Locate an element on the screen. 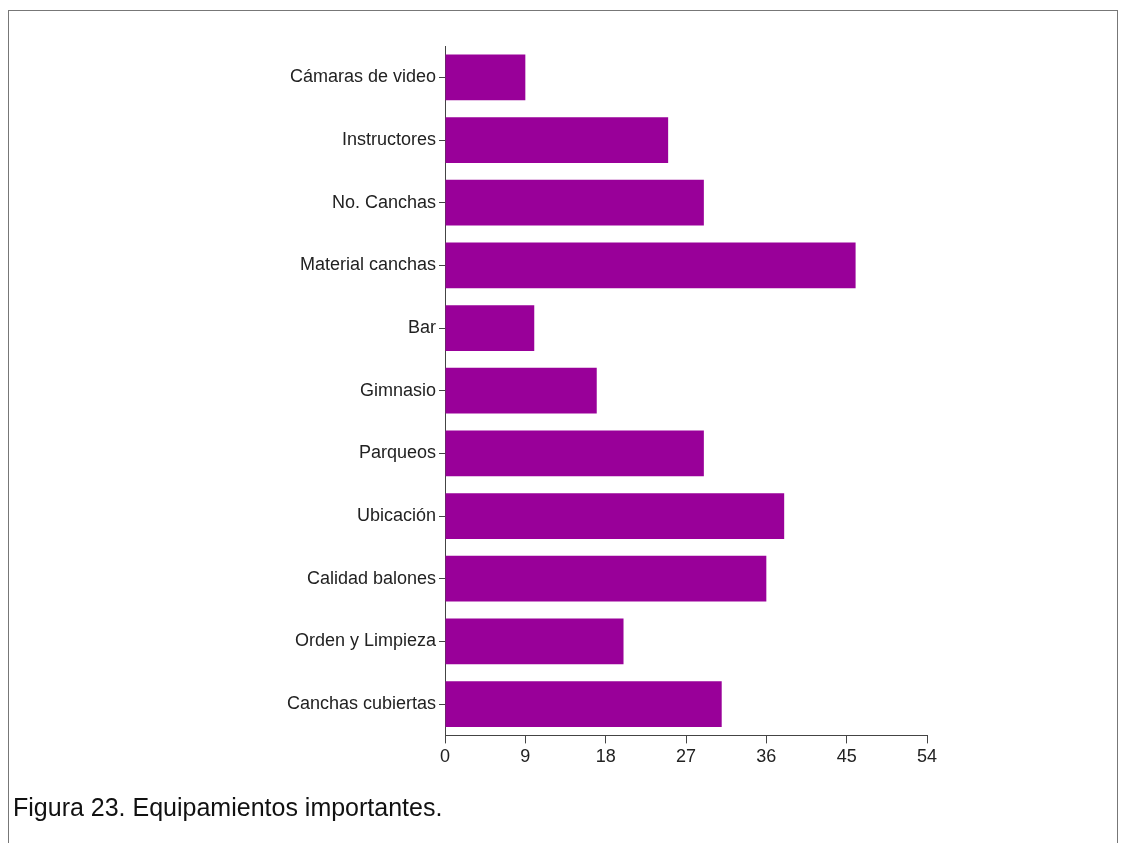  x-tick-label: 18 is located at coordinates (605, 756).